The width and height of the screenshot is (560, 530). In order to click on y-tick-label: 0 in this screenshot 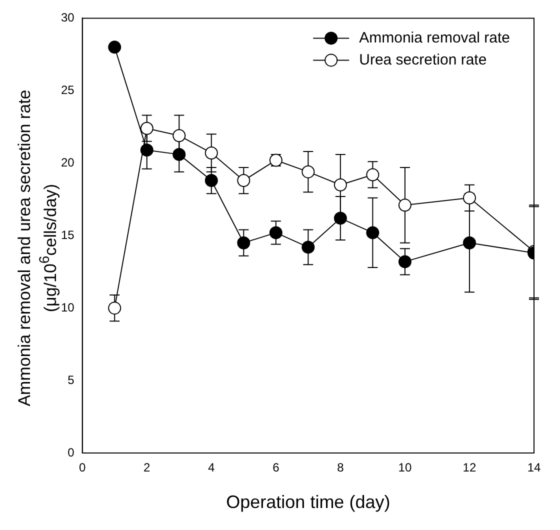, I will do `click(71, 452)`.